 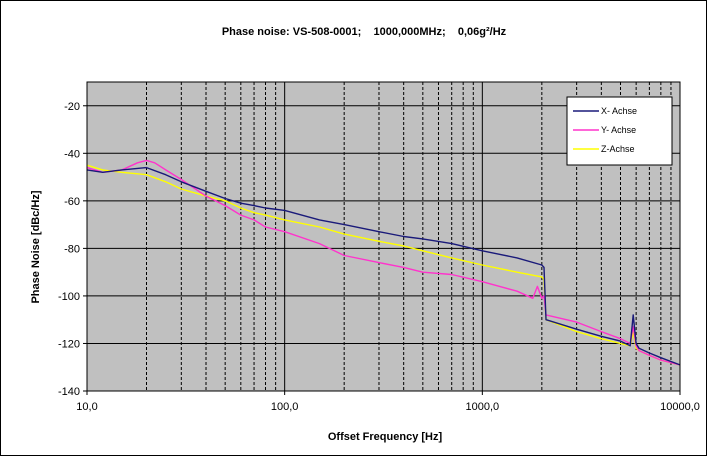 I want to click on y-tick-label: -20, so click(x=72, y=107).